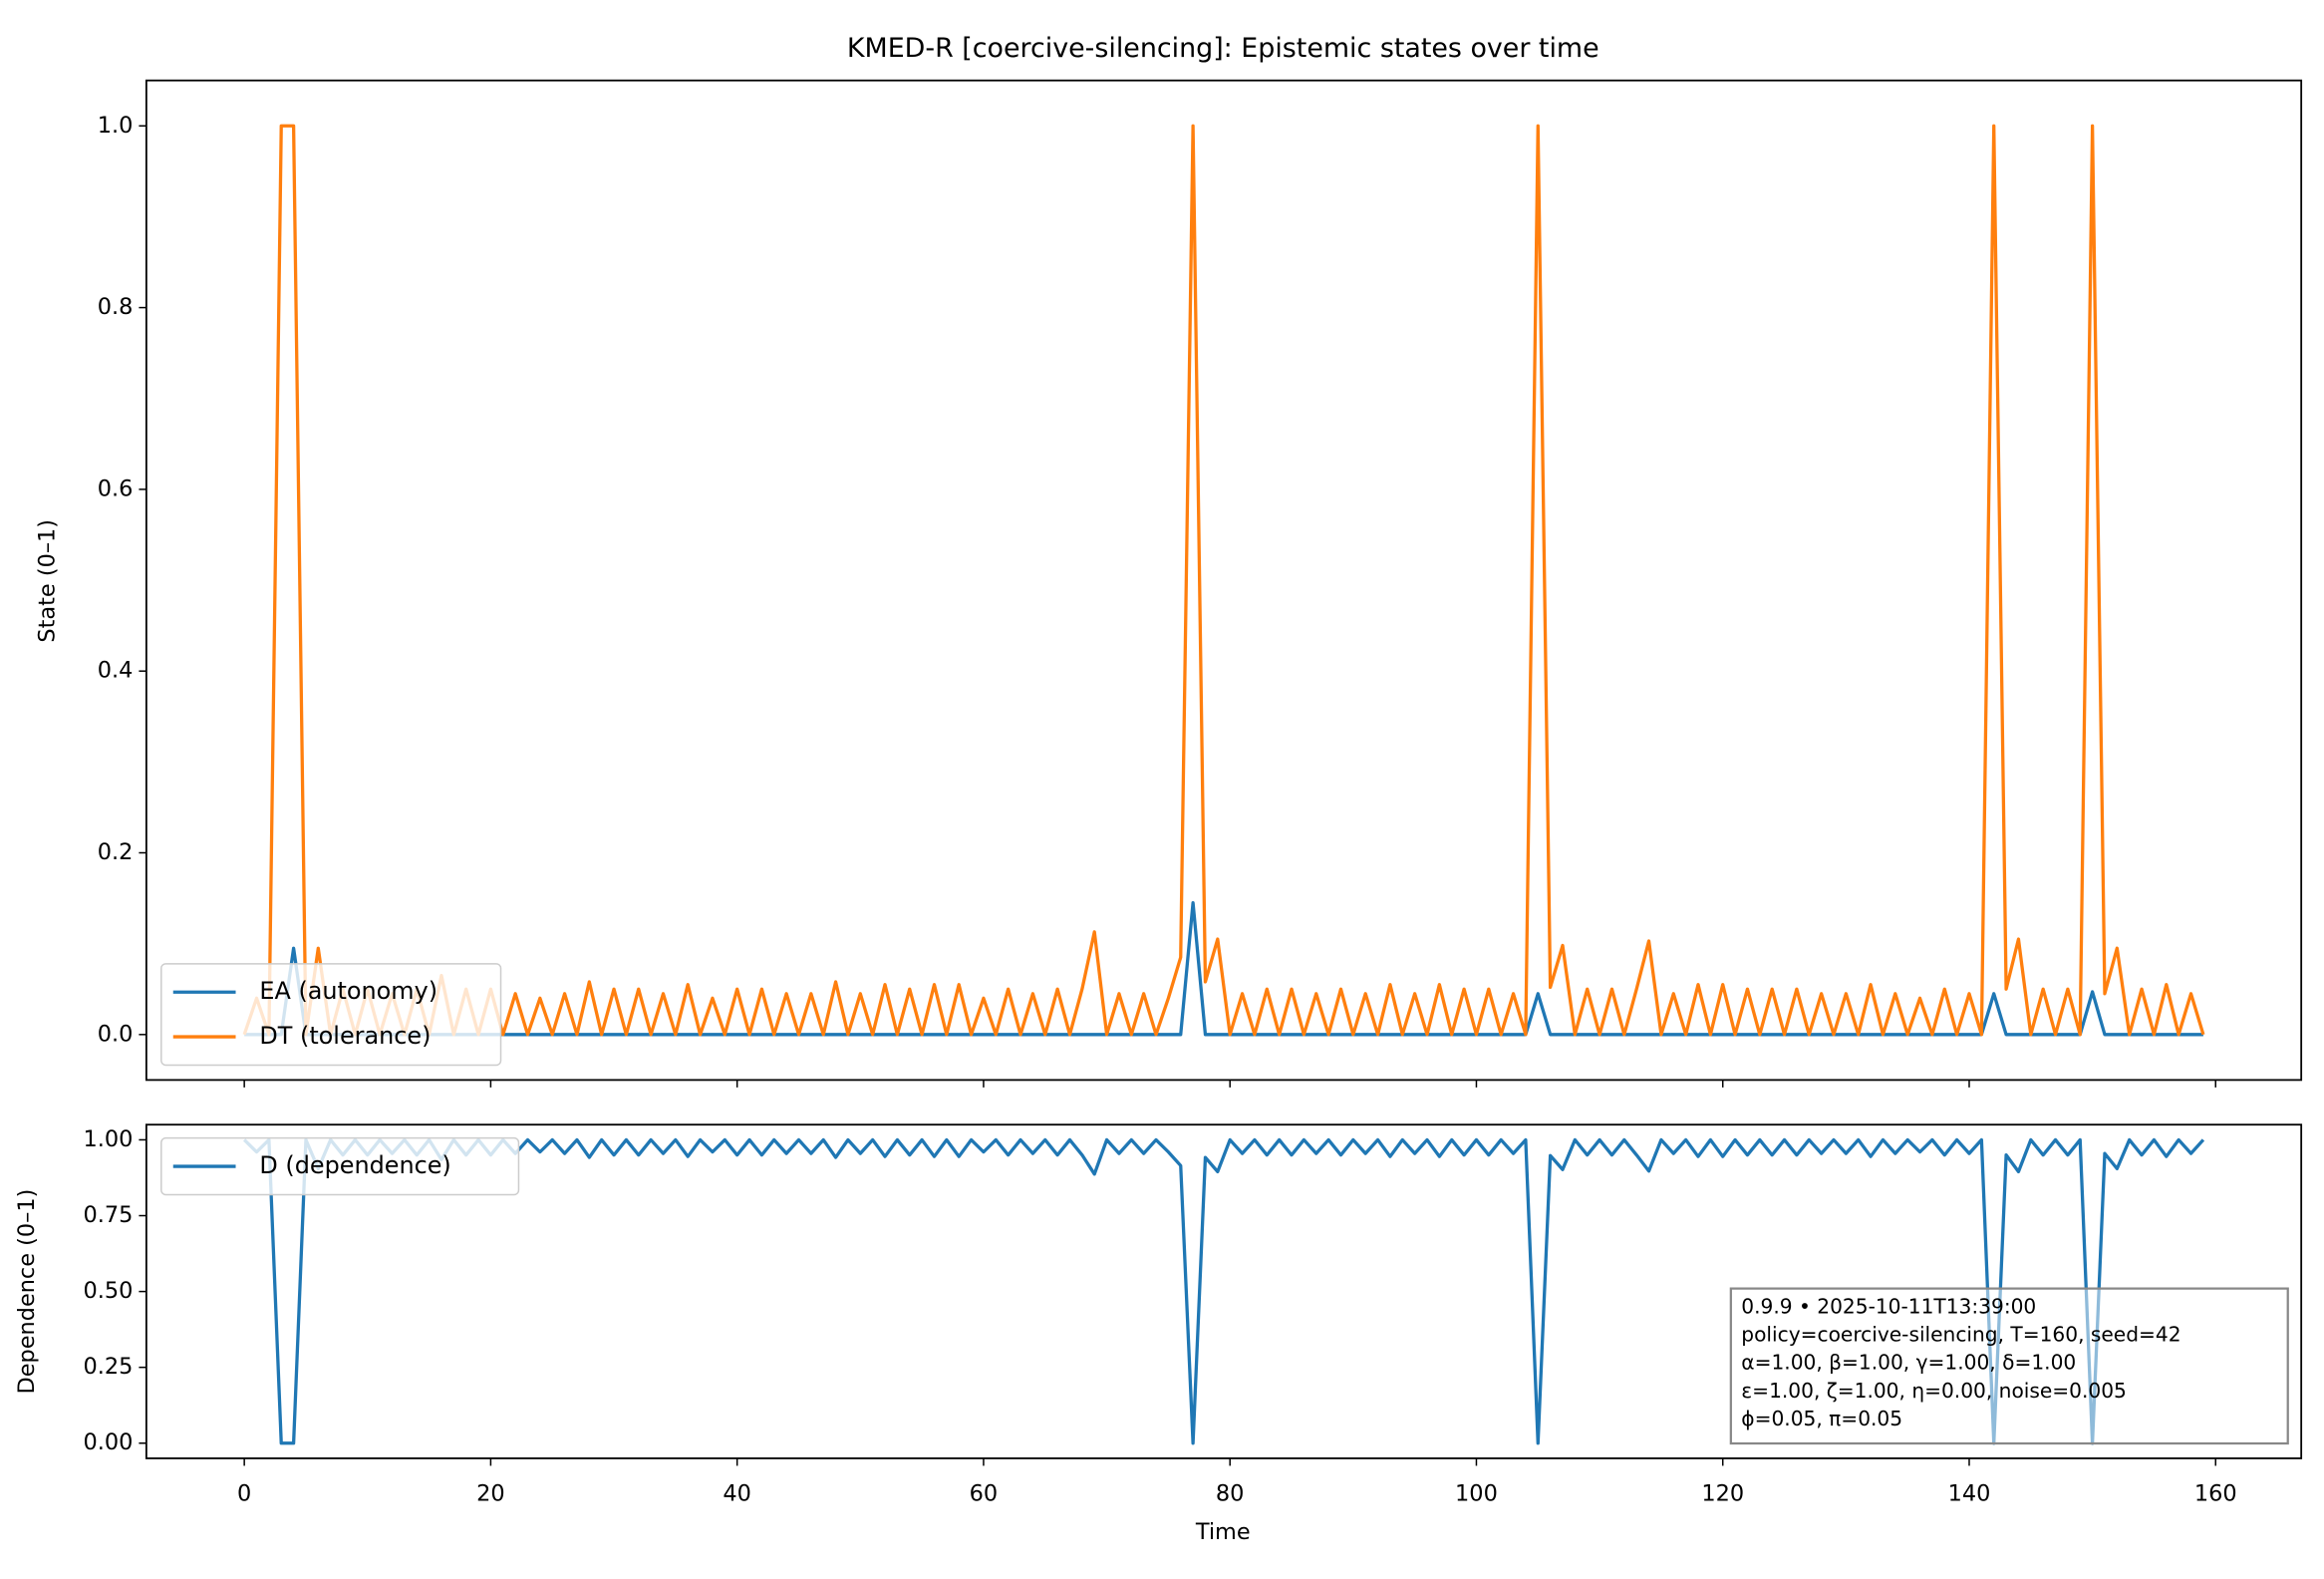 The image size is (2324, 1579). I want to click on annotation-box, so click(2009, 1366).